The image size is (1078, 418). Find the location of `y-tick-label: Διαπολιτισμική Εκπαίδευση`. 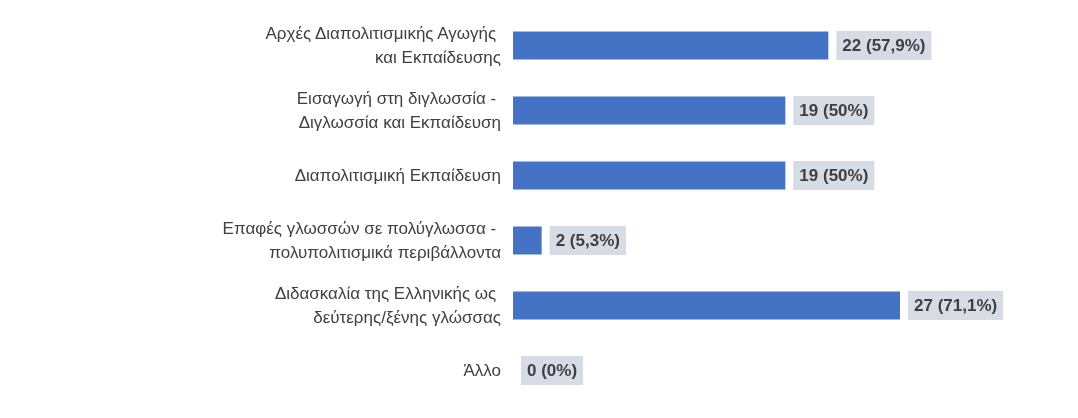

y-tick-label: Διαπολιτισμική Εκπαίδευση is located at coordinates (397, 175).